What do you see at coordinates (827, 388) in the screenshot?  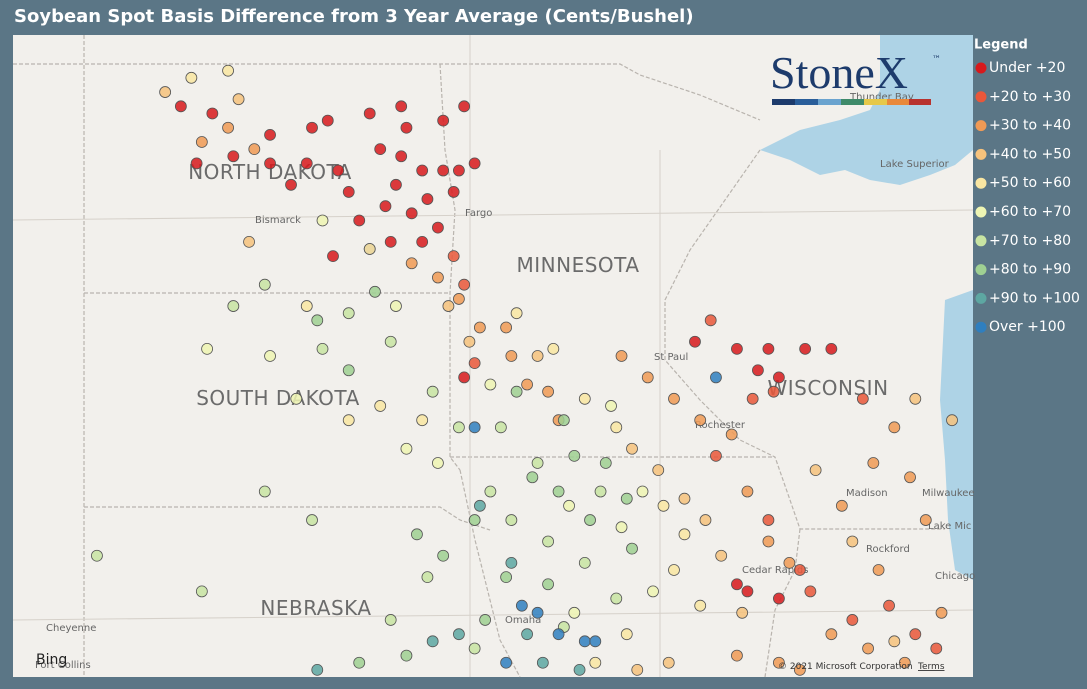 I see `state-label: WISCONSIN` at bounding box center [827, 388].